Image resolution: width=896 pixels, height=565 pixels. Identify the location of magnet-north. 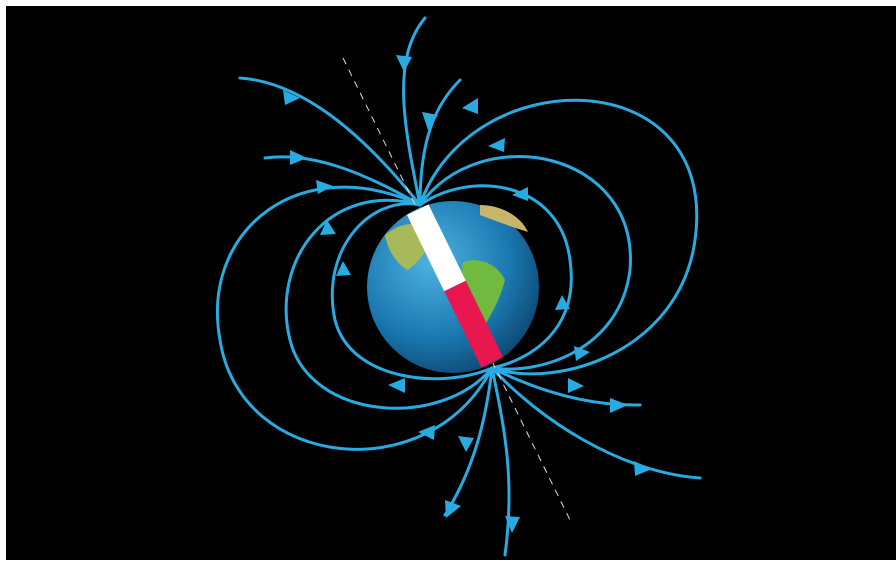
(436, 248).